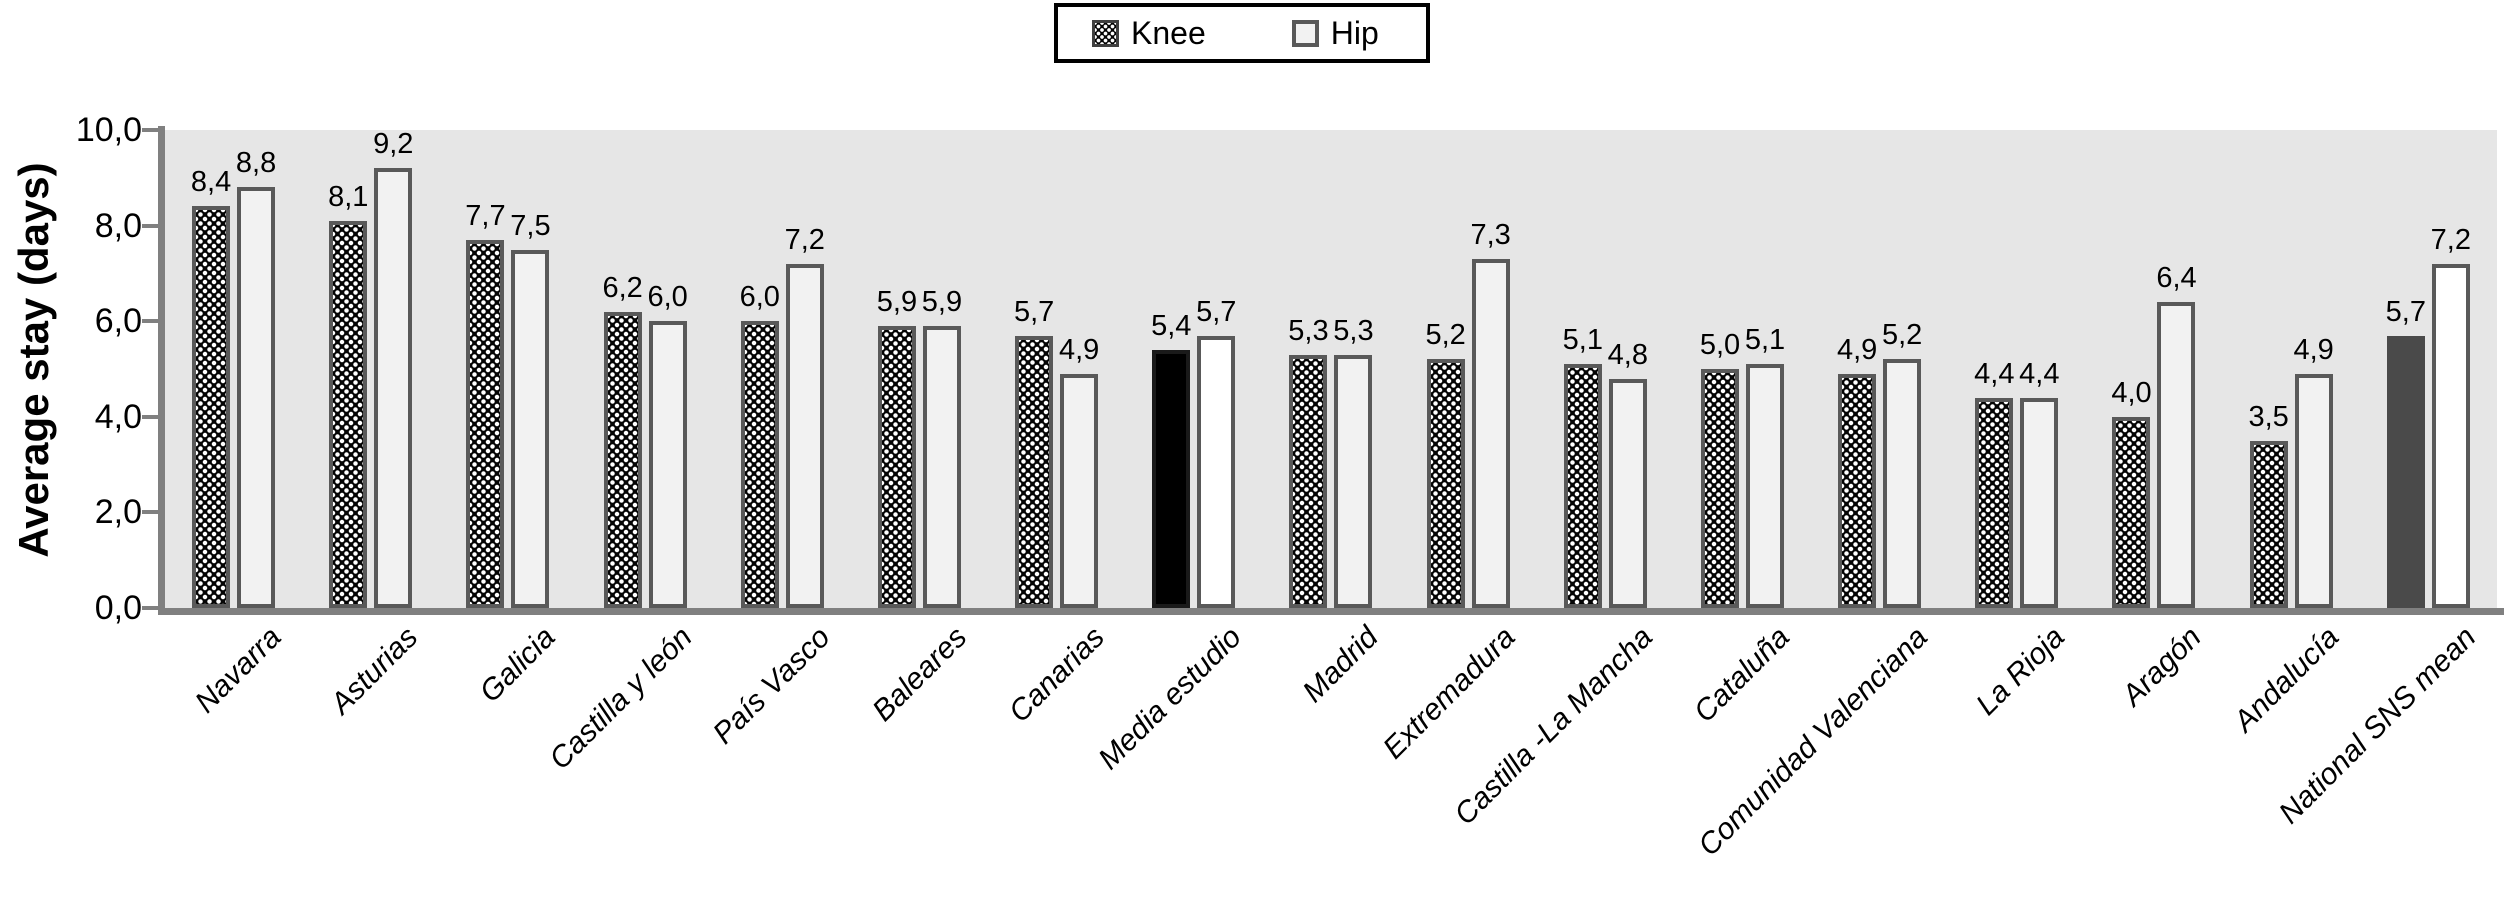 Image resolution: width=2504 pixels, height=911 pixels. Describe the element at coordinates (507, 369) in the screenshot. I see `bar-group: 7,7 7,5` at that location.